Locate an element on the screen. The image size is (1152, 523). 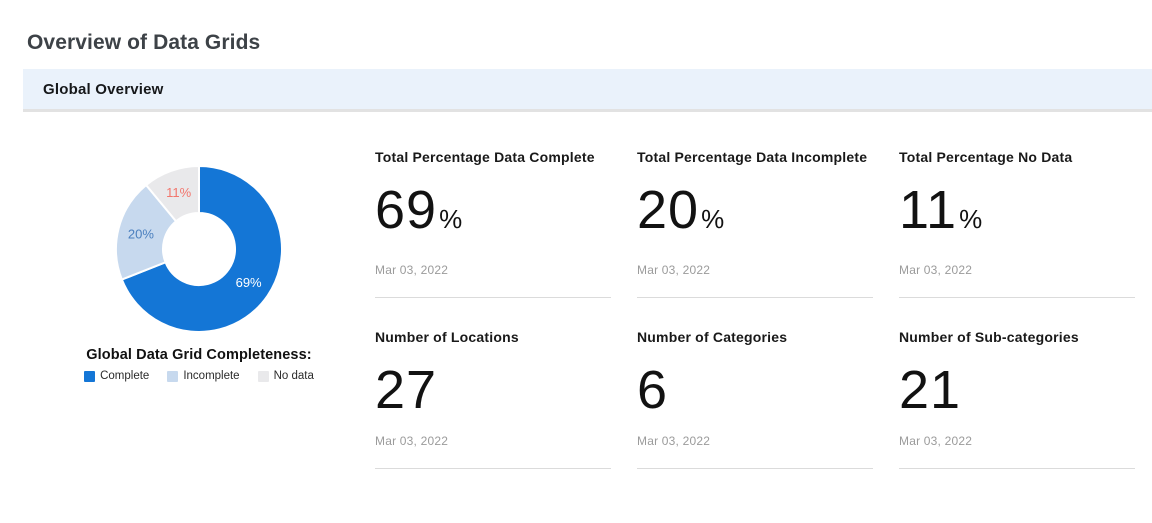
stat-card-value: 6 is located at coordinates (653, 390).